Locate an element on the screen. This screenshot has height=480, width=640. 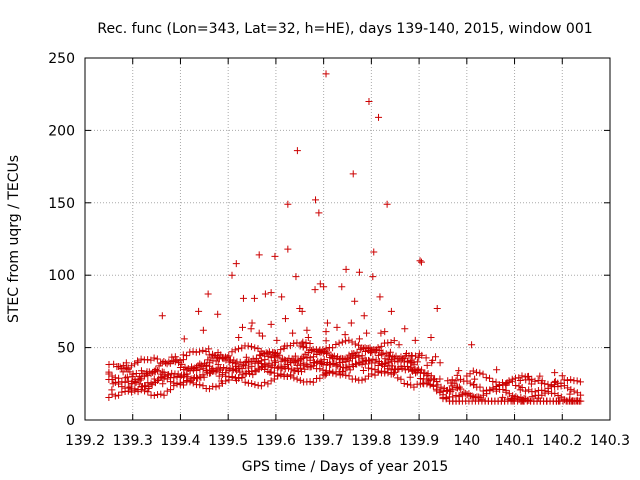
y-tick-label: 250 is located at coordinates (61, 59).